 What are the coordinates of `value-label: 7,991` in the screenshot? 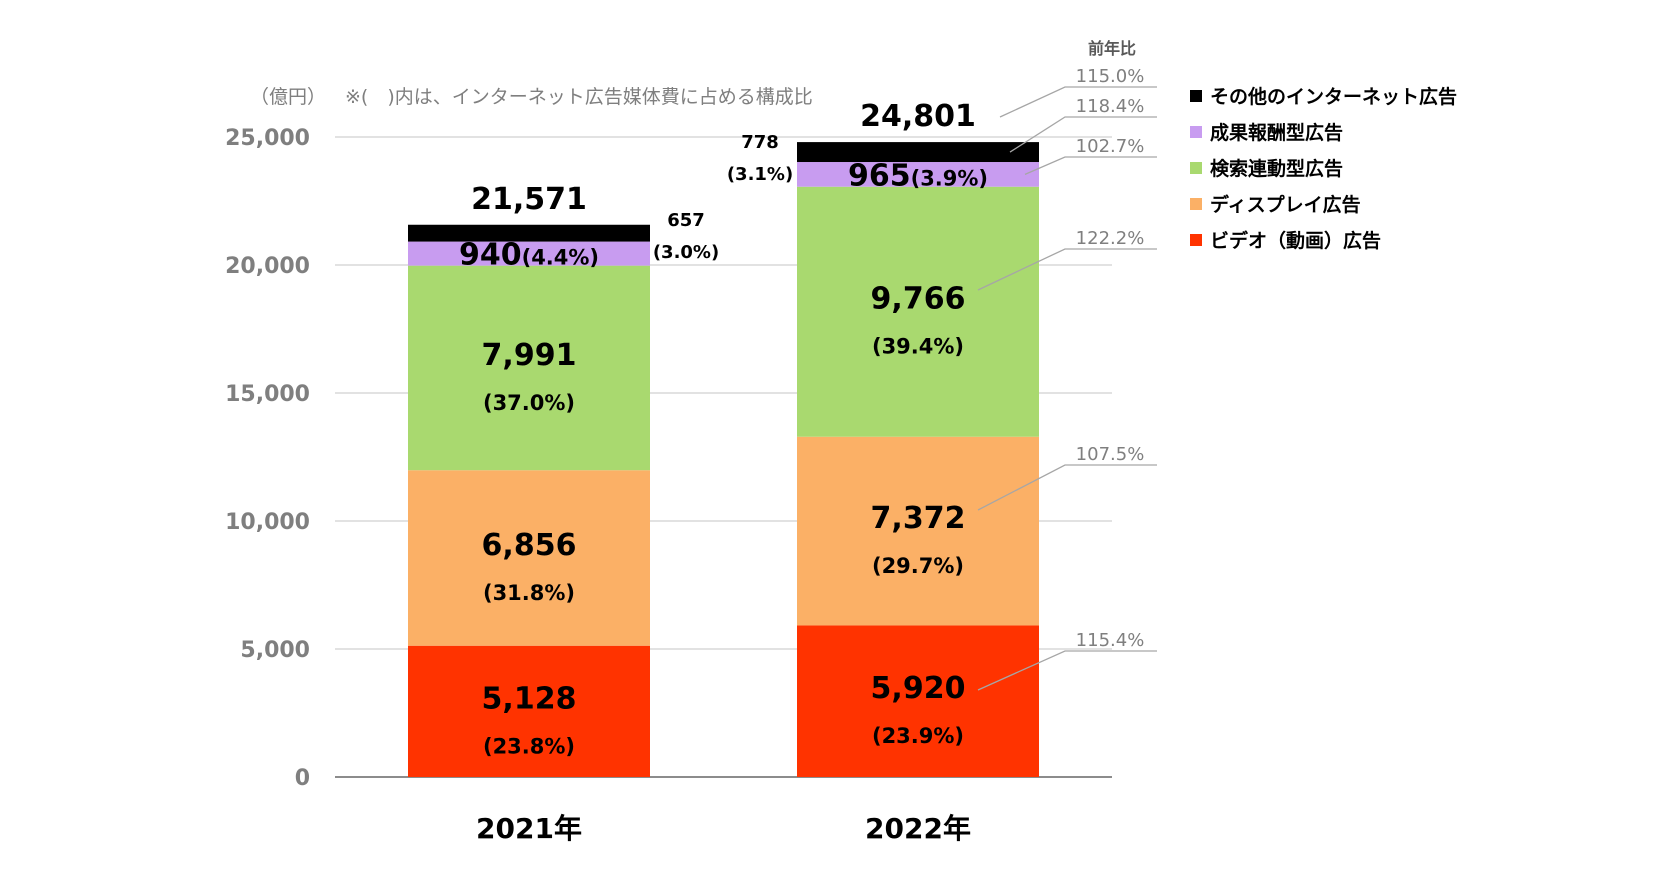 It's located at (529, 355).